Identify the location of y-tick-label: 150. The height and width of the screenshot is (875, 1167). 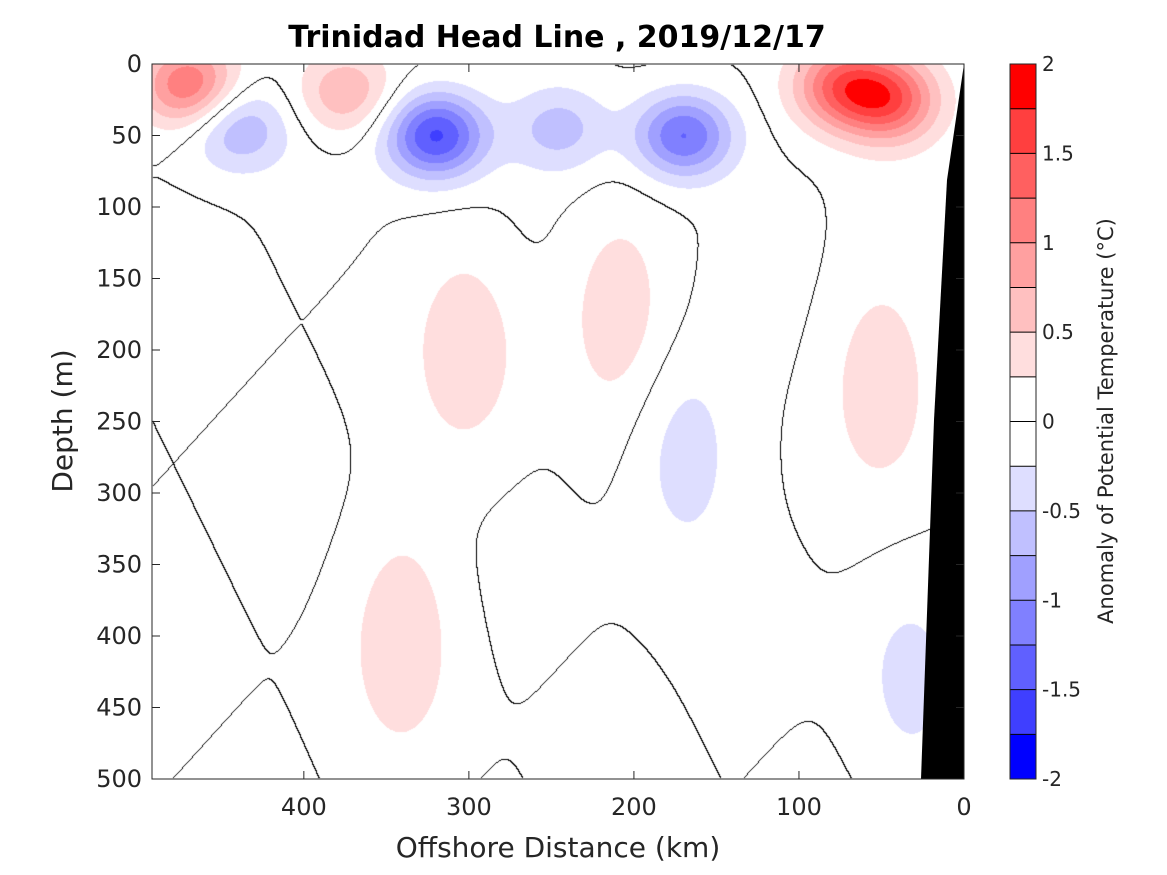
(119, 279).